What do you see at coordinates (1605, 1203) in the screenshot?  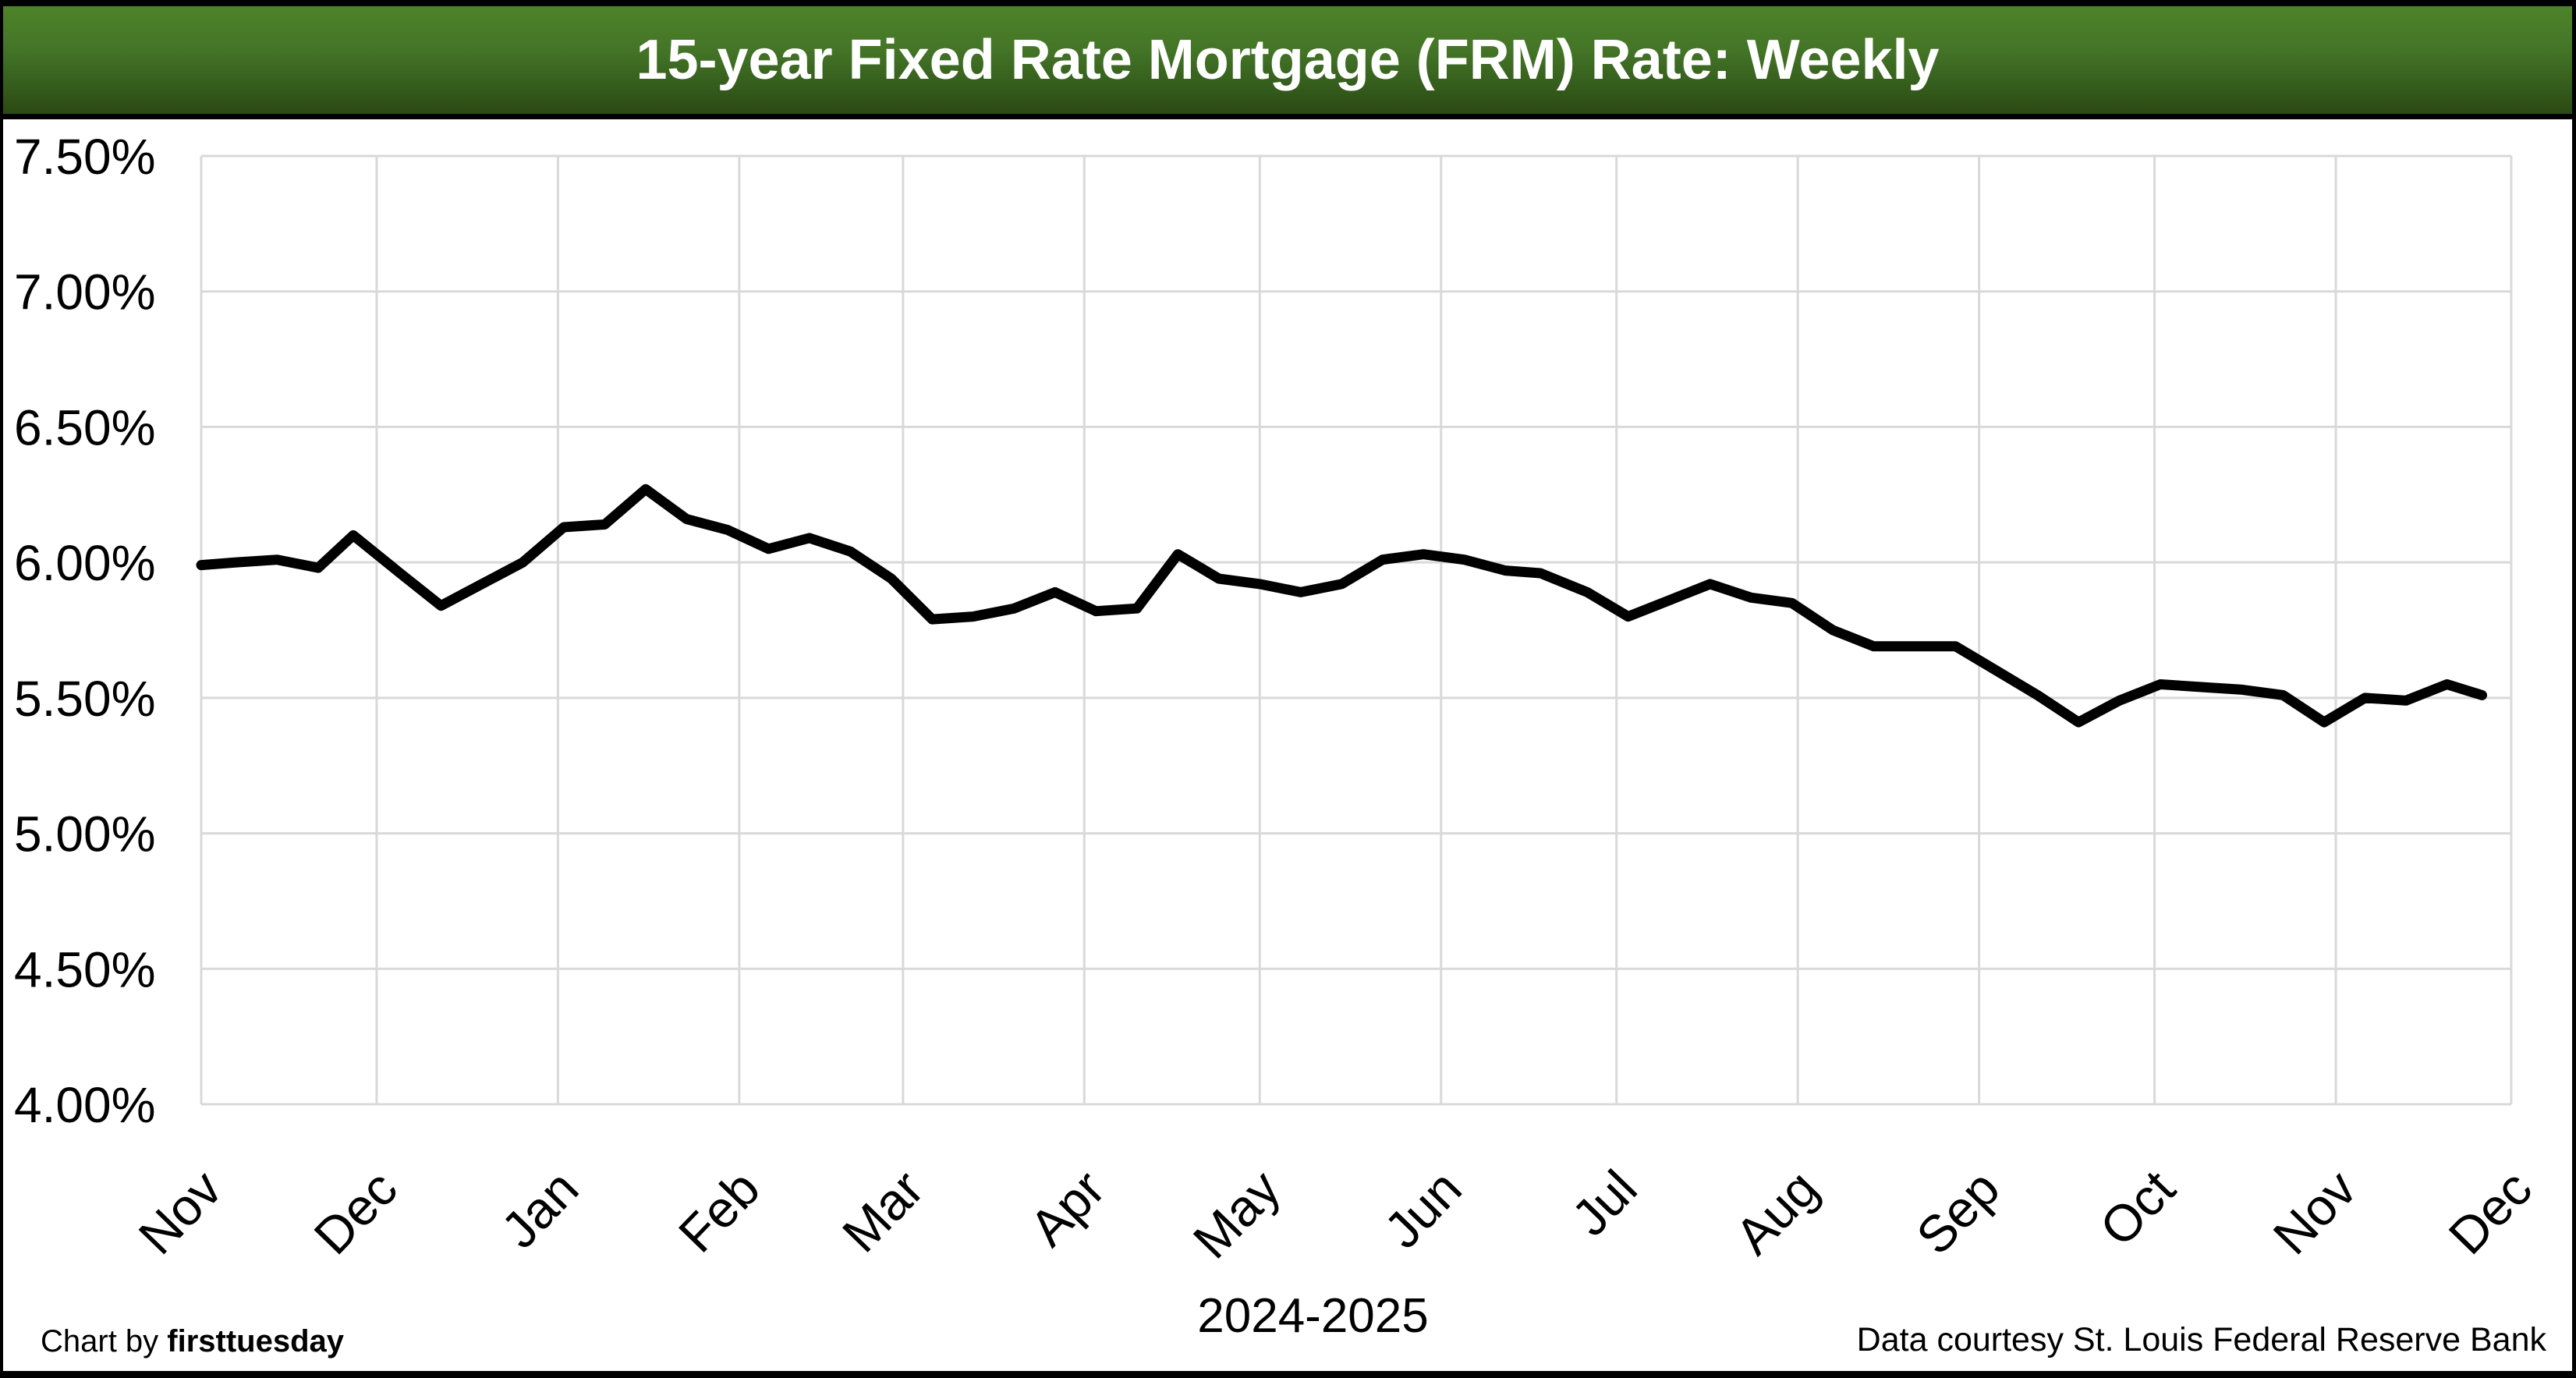 I see `x-axis-tick-label: Jul` at bounding box center [1605, 1203].